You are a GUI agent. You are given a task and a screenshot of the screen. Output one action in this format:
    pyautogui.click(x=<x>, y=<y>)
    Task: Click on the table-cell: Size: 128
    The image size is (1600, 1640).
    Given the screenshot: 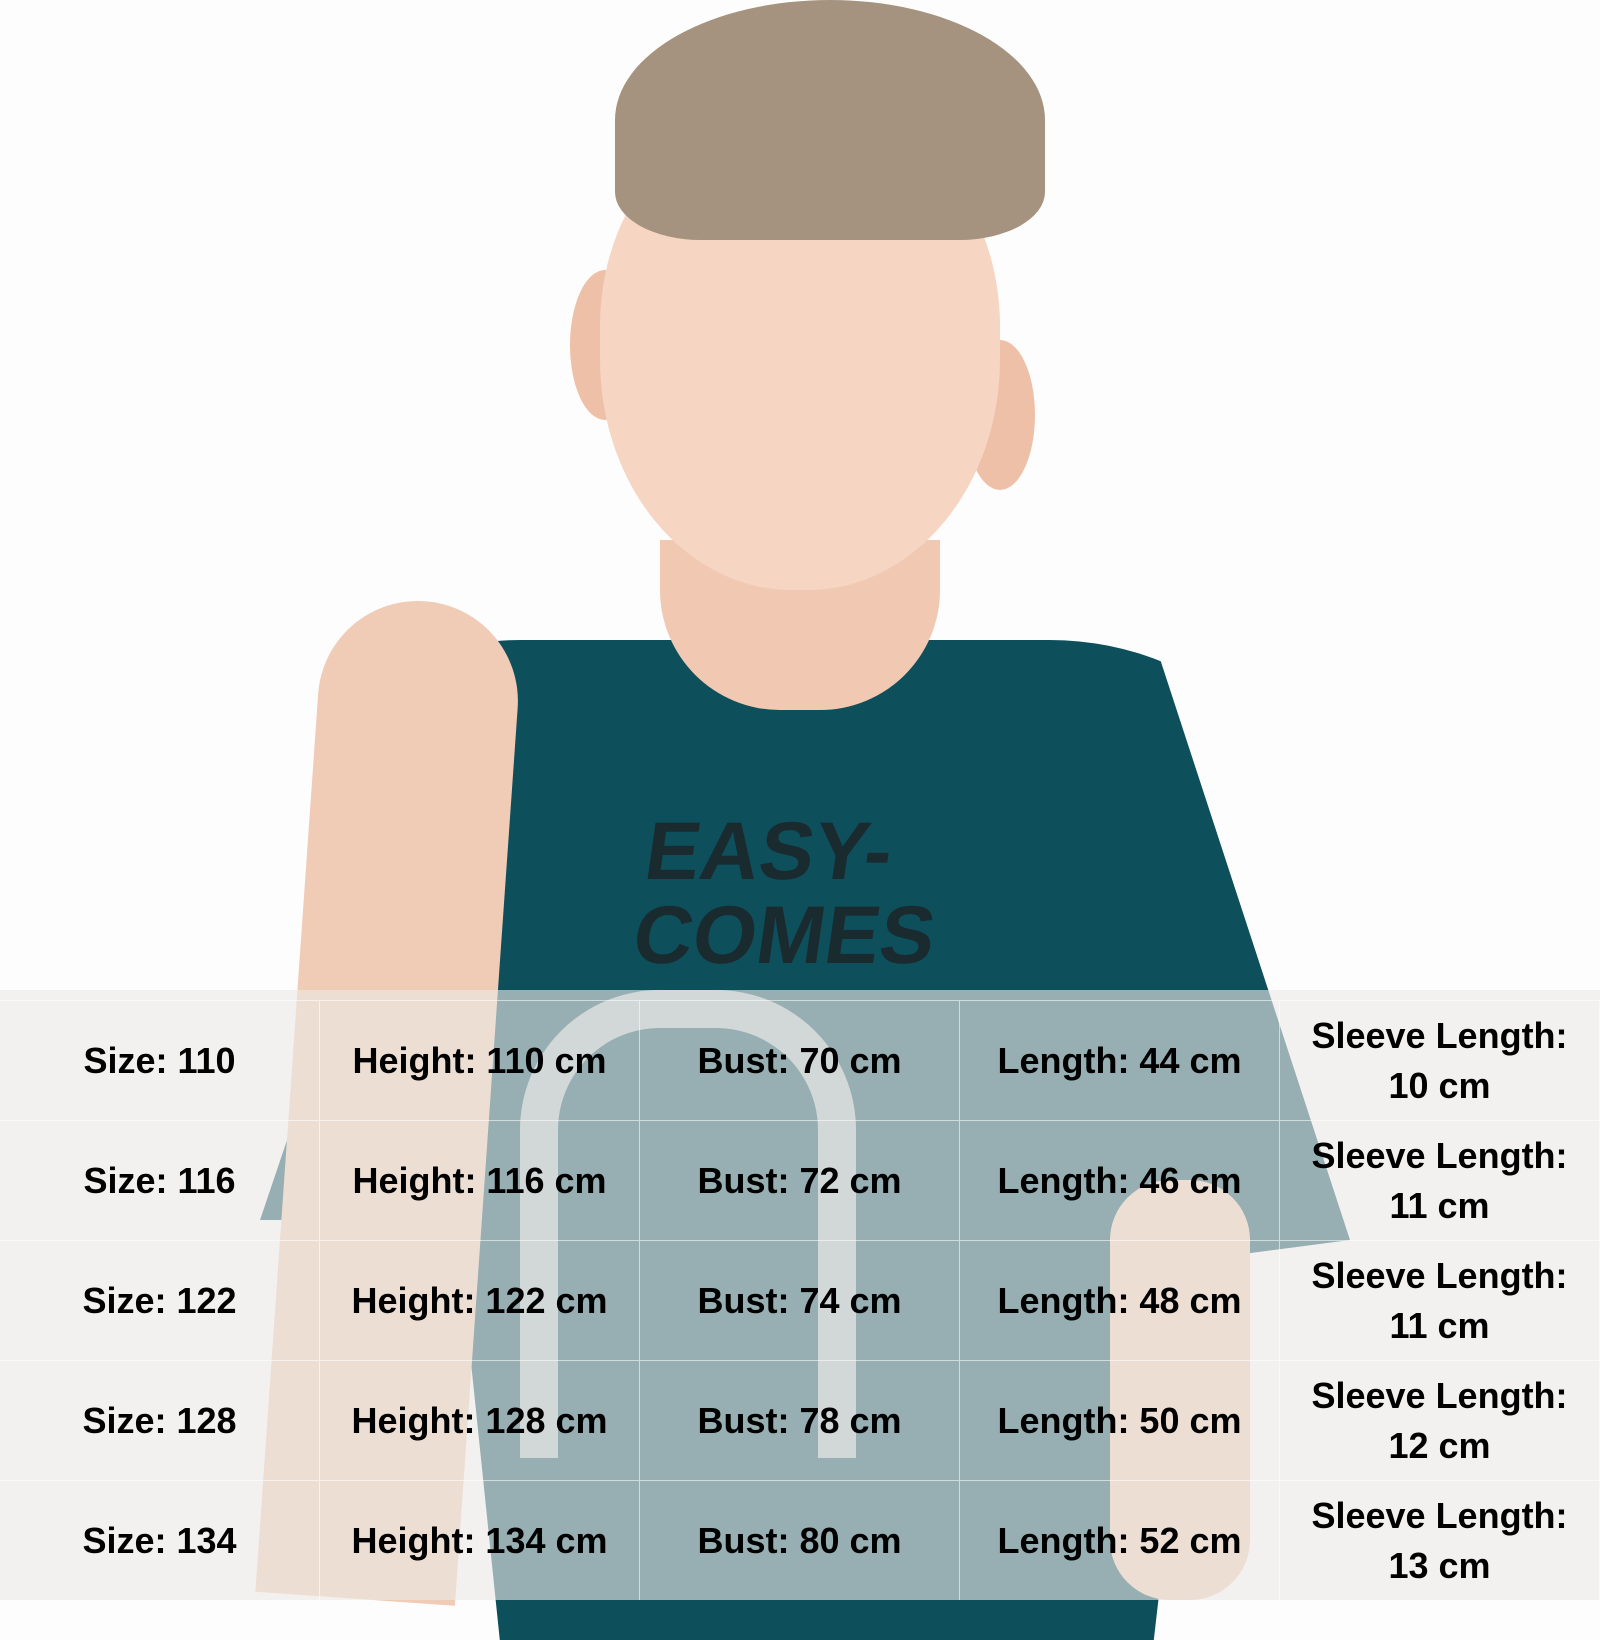 What is the action you would take?
    pyautogui.click(x=160, y=1420)
    